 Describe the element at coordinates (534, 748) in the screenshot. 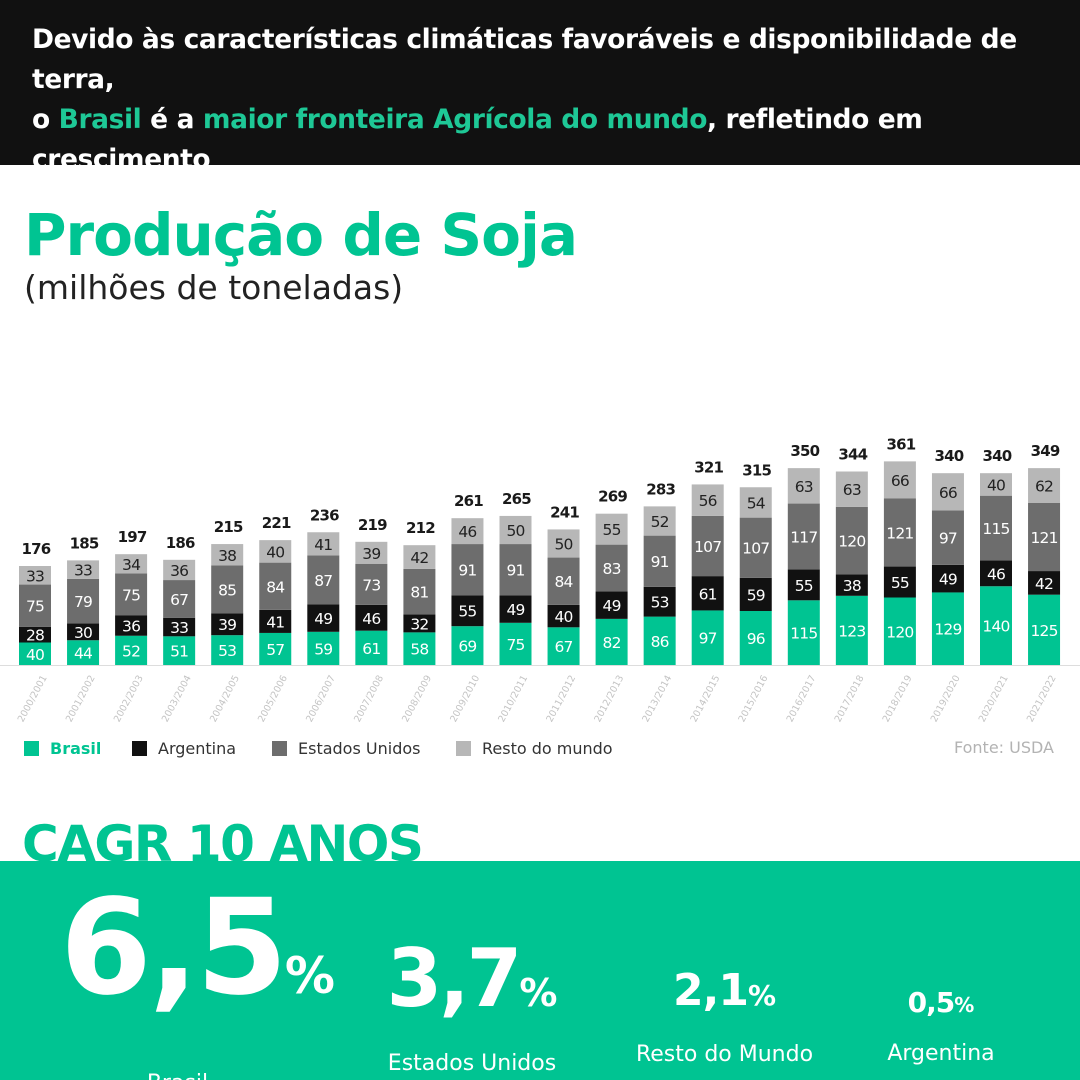

I see `legend-item-resto-do-mundo: Resto do mundo` at that location.